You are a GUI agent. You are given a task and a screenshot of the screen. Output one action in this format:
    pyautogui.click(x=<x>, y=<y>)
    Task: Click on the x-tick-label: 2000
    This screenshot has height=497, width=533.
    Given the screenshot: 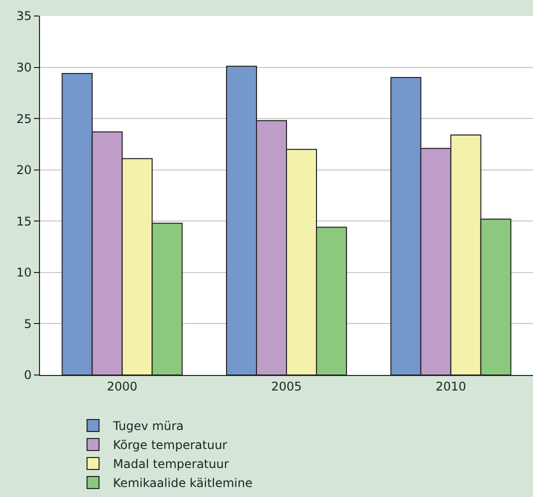 What is the action you would take?
    pyautogui.click(x=122, y=386)
    